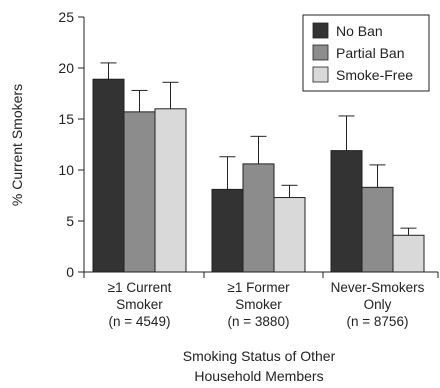  Describe the element at coordinates (140, 321) in the screenshot. I see `category-label-line: (n = 4549)` at that location.